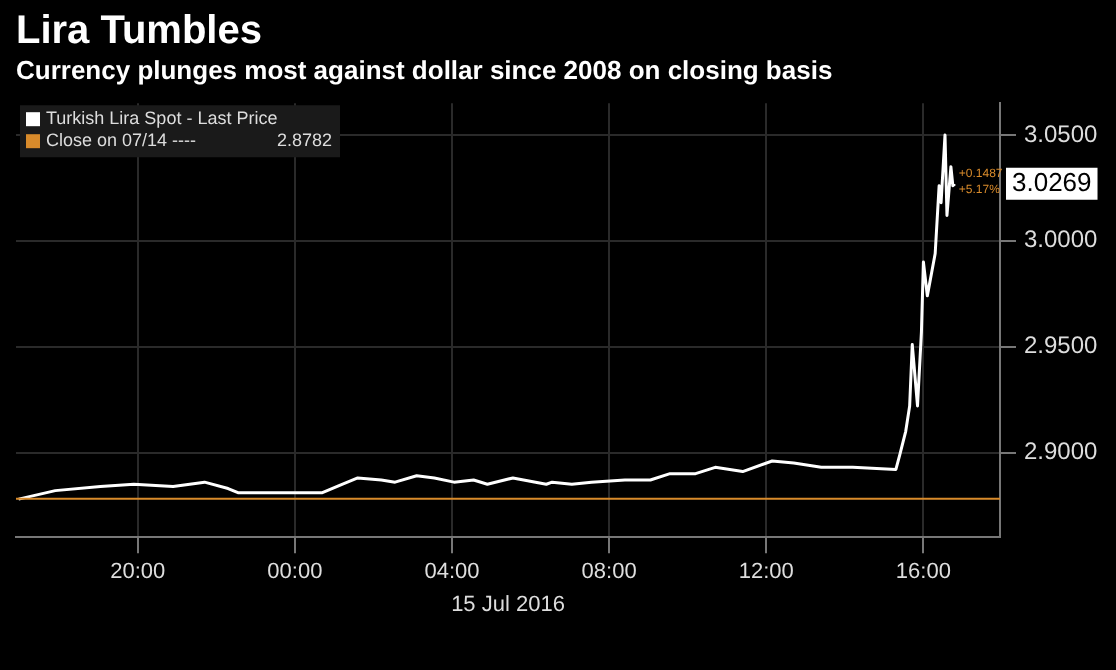 The width and height of the screenshot is (1116, 670). Describe the element at coordinates (452, 572) in the screenshot. I see `x-tick-label: 04:00` at that location.